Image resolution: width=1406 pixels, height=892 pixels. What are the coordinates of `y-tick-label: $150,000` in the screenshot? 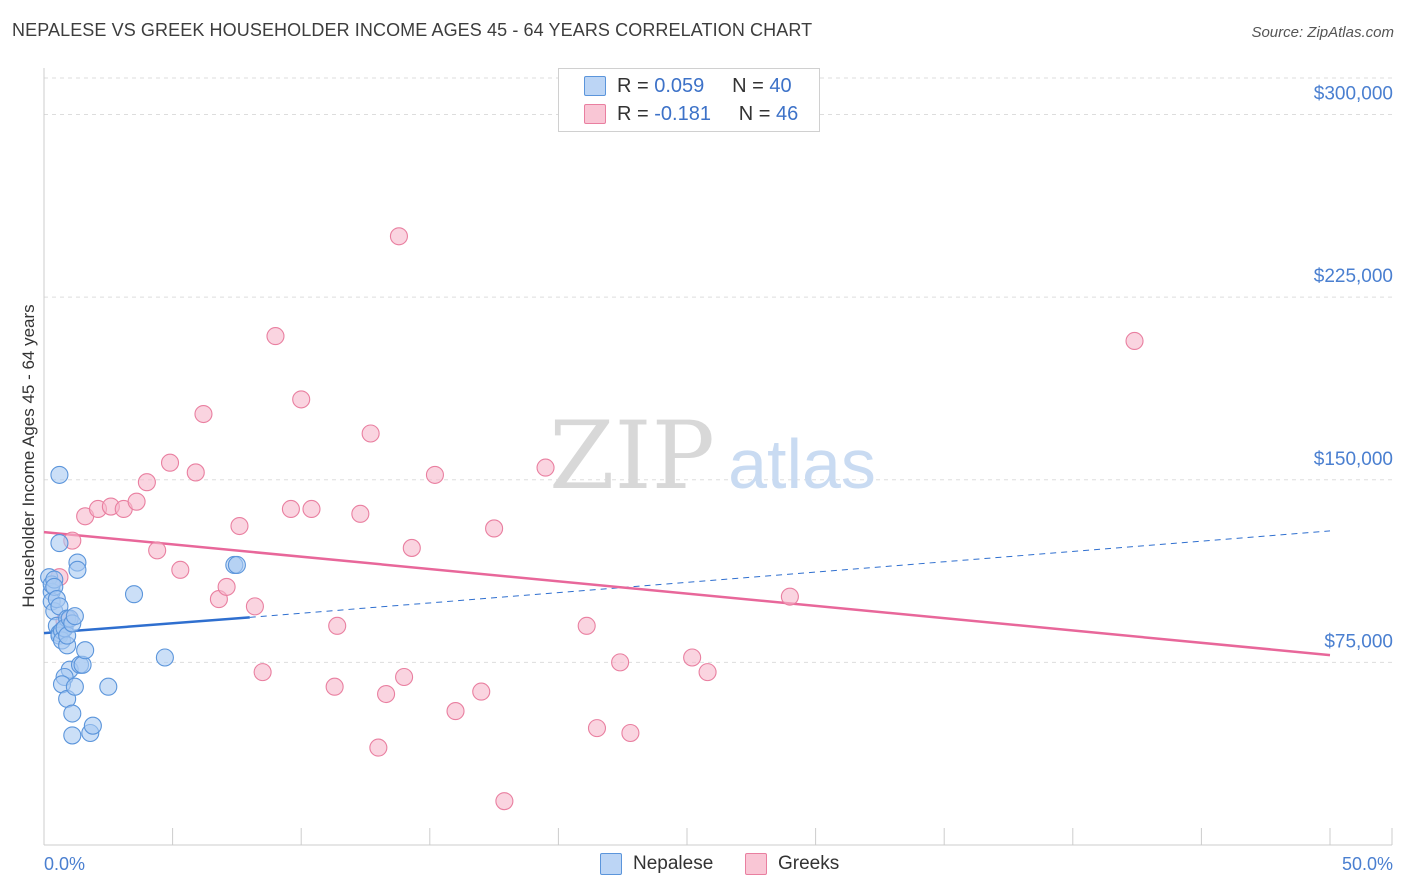 It's located at (1353, 459).